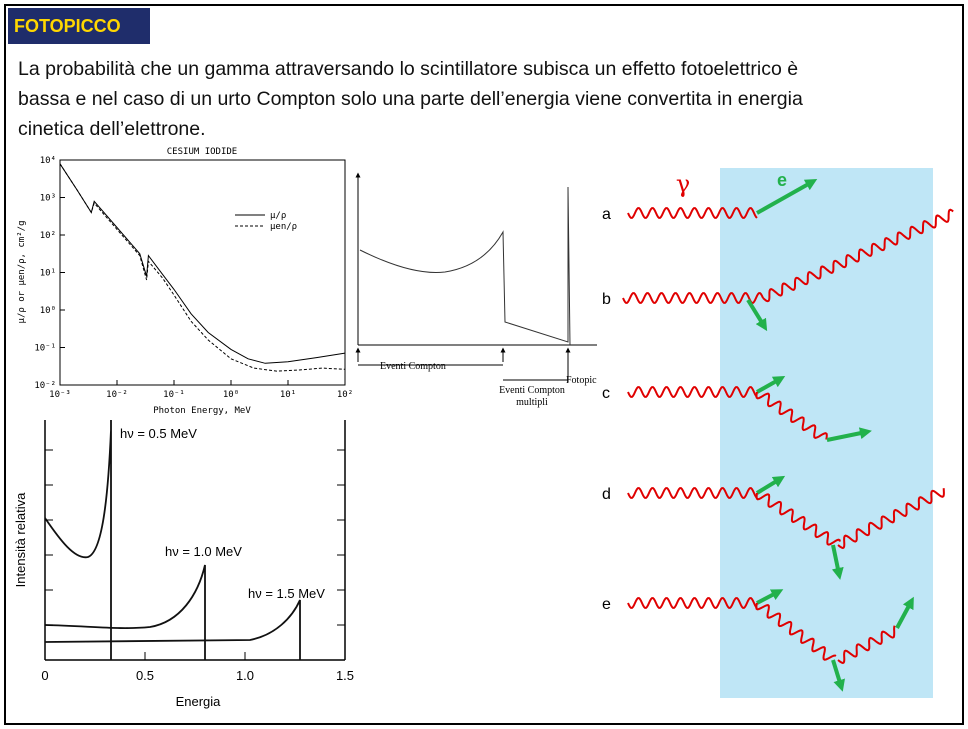 The height and width of the screenshot is (729, 968). Describe the element at coordinates (48, 161) in the screenshot. I see `y-tick-label: 10⁴` at that location.